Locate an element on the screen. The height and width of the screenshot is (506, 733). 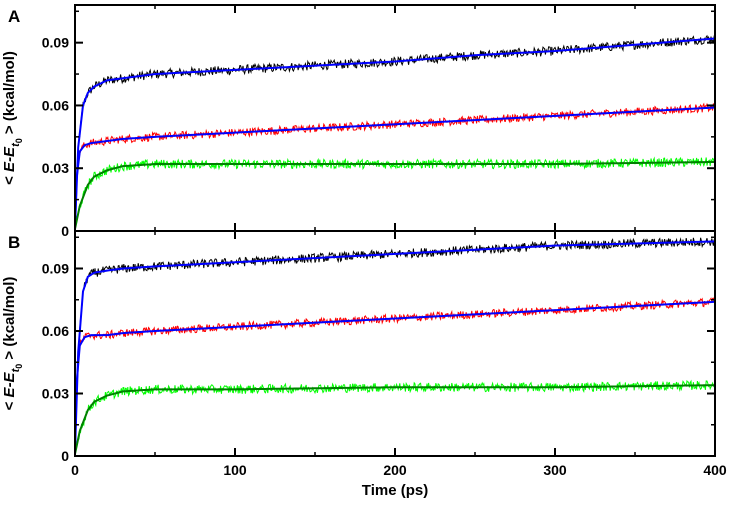
x-tick-label: 0 is located at coordinates (75, 470).